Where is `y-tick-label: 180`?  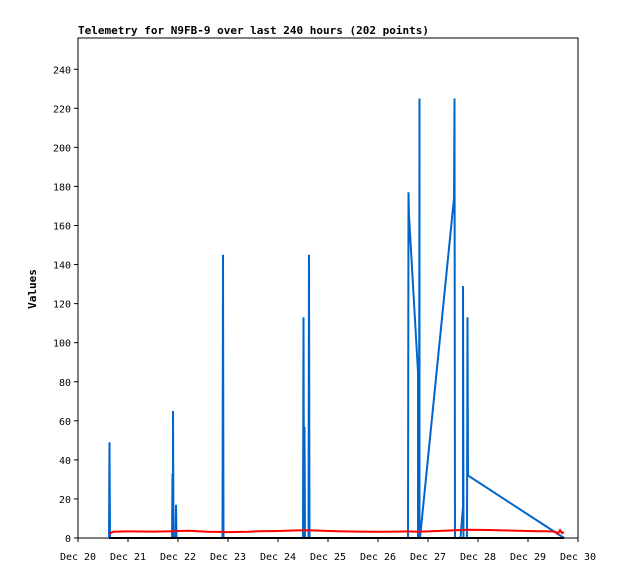 y-tick-label: 180 is located at coordinates (62, 187).